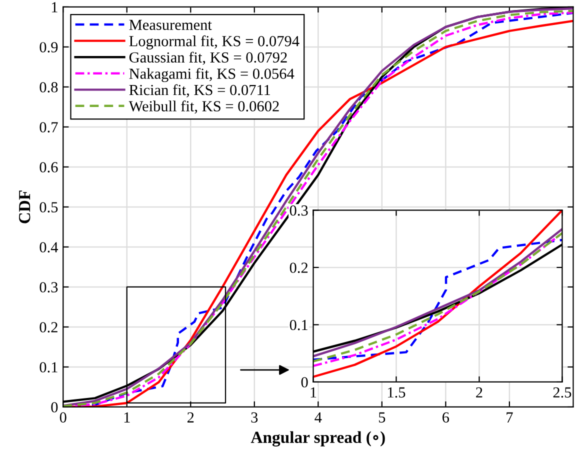 This screenshot has height=463, width=579. What do you see at coordinates (254, 417) in the screenshot?
I see `x-tick-label: 3` at bounding box center [254, 417].